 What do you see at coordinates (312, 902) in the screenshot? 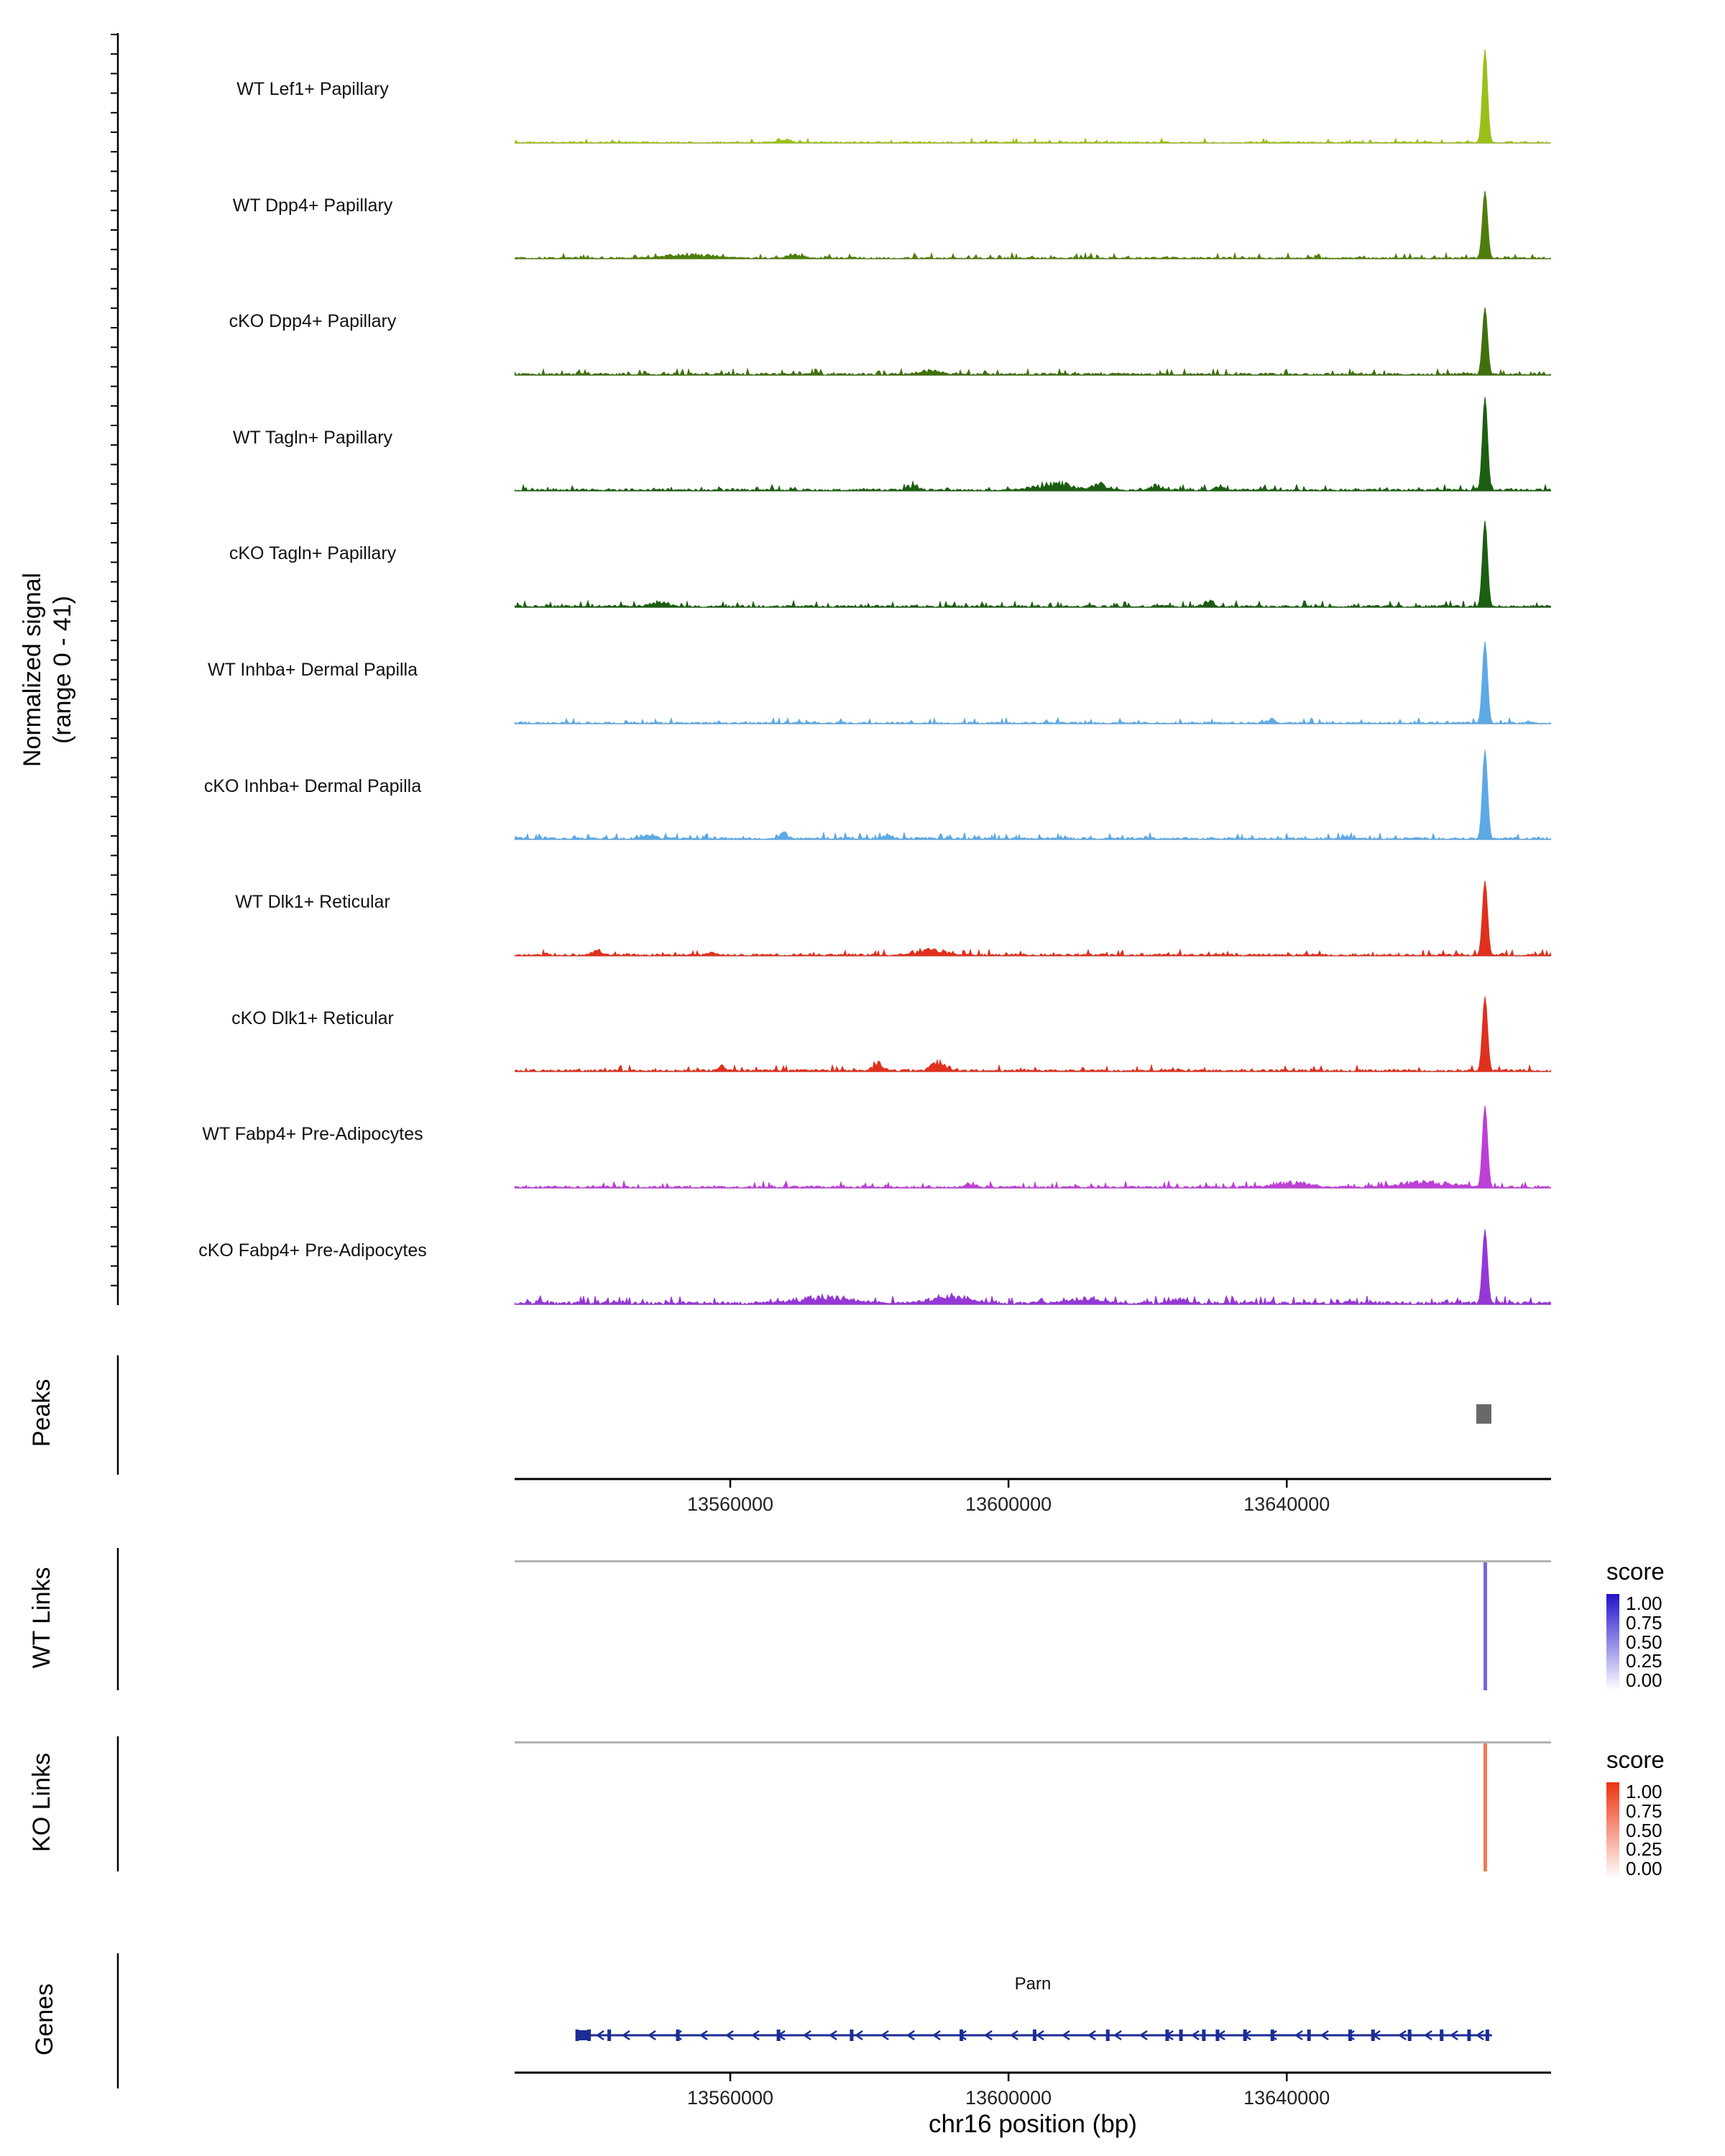
I see `track-label: WT Dlk1+ Reticular` at bounding box center [312, 902].